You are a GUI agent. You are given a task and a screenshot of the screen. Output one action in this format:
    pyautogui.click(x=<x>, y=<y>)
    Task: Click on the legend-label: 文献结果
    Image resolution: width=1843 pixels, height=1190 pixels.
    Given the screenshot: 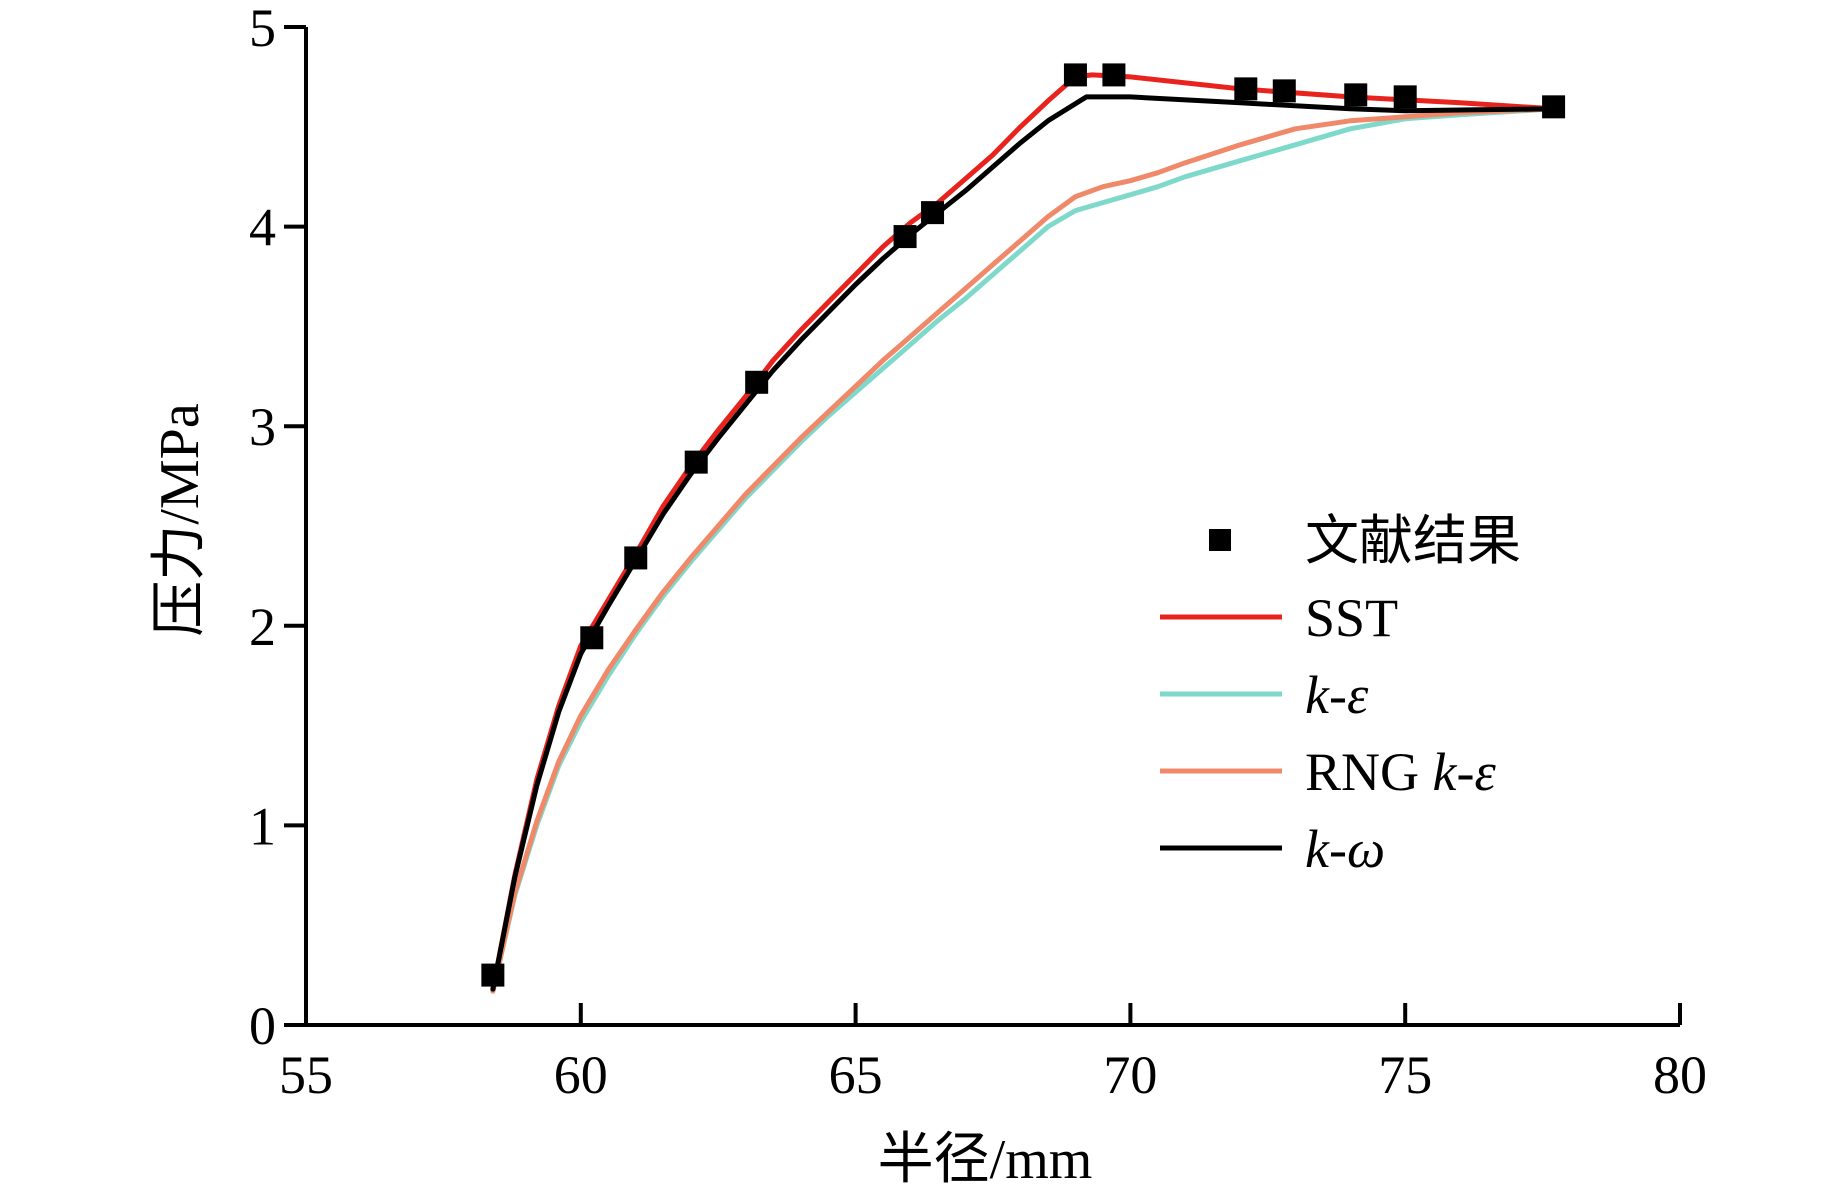 What is the action you would take?
    pyautogui.click(x=1413, y=541)
    